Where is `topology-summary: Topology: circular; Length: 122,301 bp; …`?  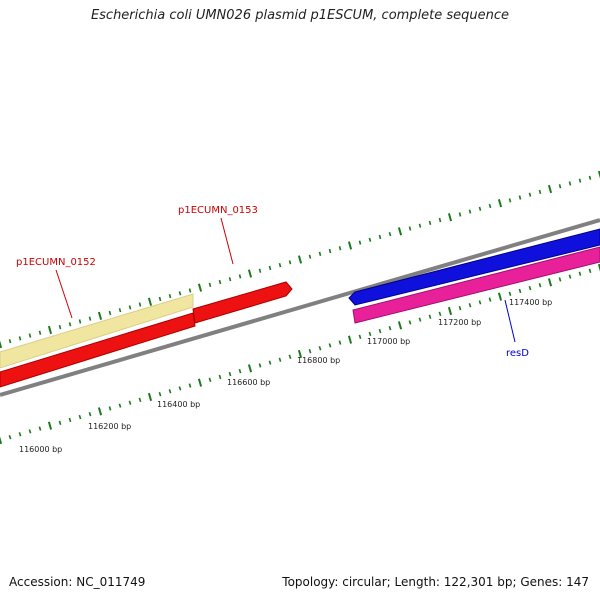
topology-summary: Topology: circular; Length: 122,301 bp; … is located at coordinates (435, 582).